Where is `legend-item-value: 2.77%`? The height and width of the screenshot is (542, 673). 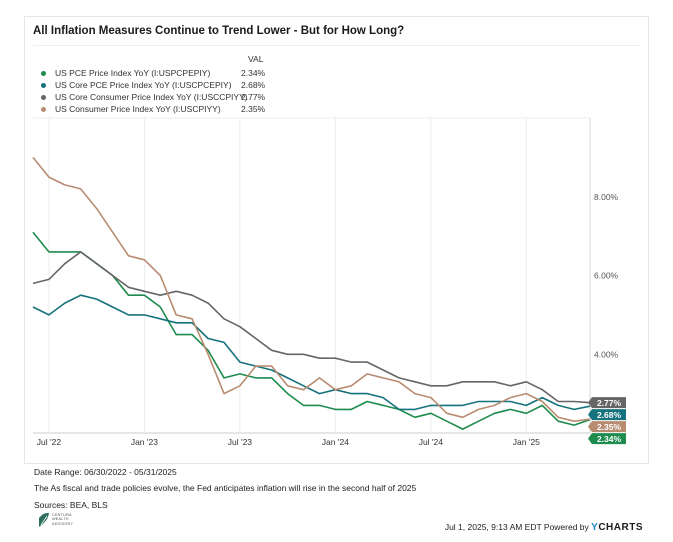
legend-item-value: 2.77% is located at coordinates (253, 97).